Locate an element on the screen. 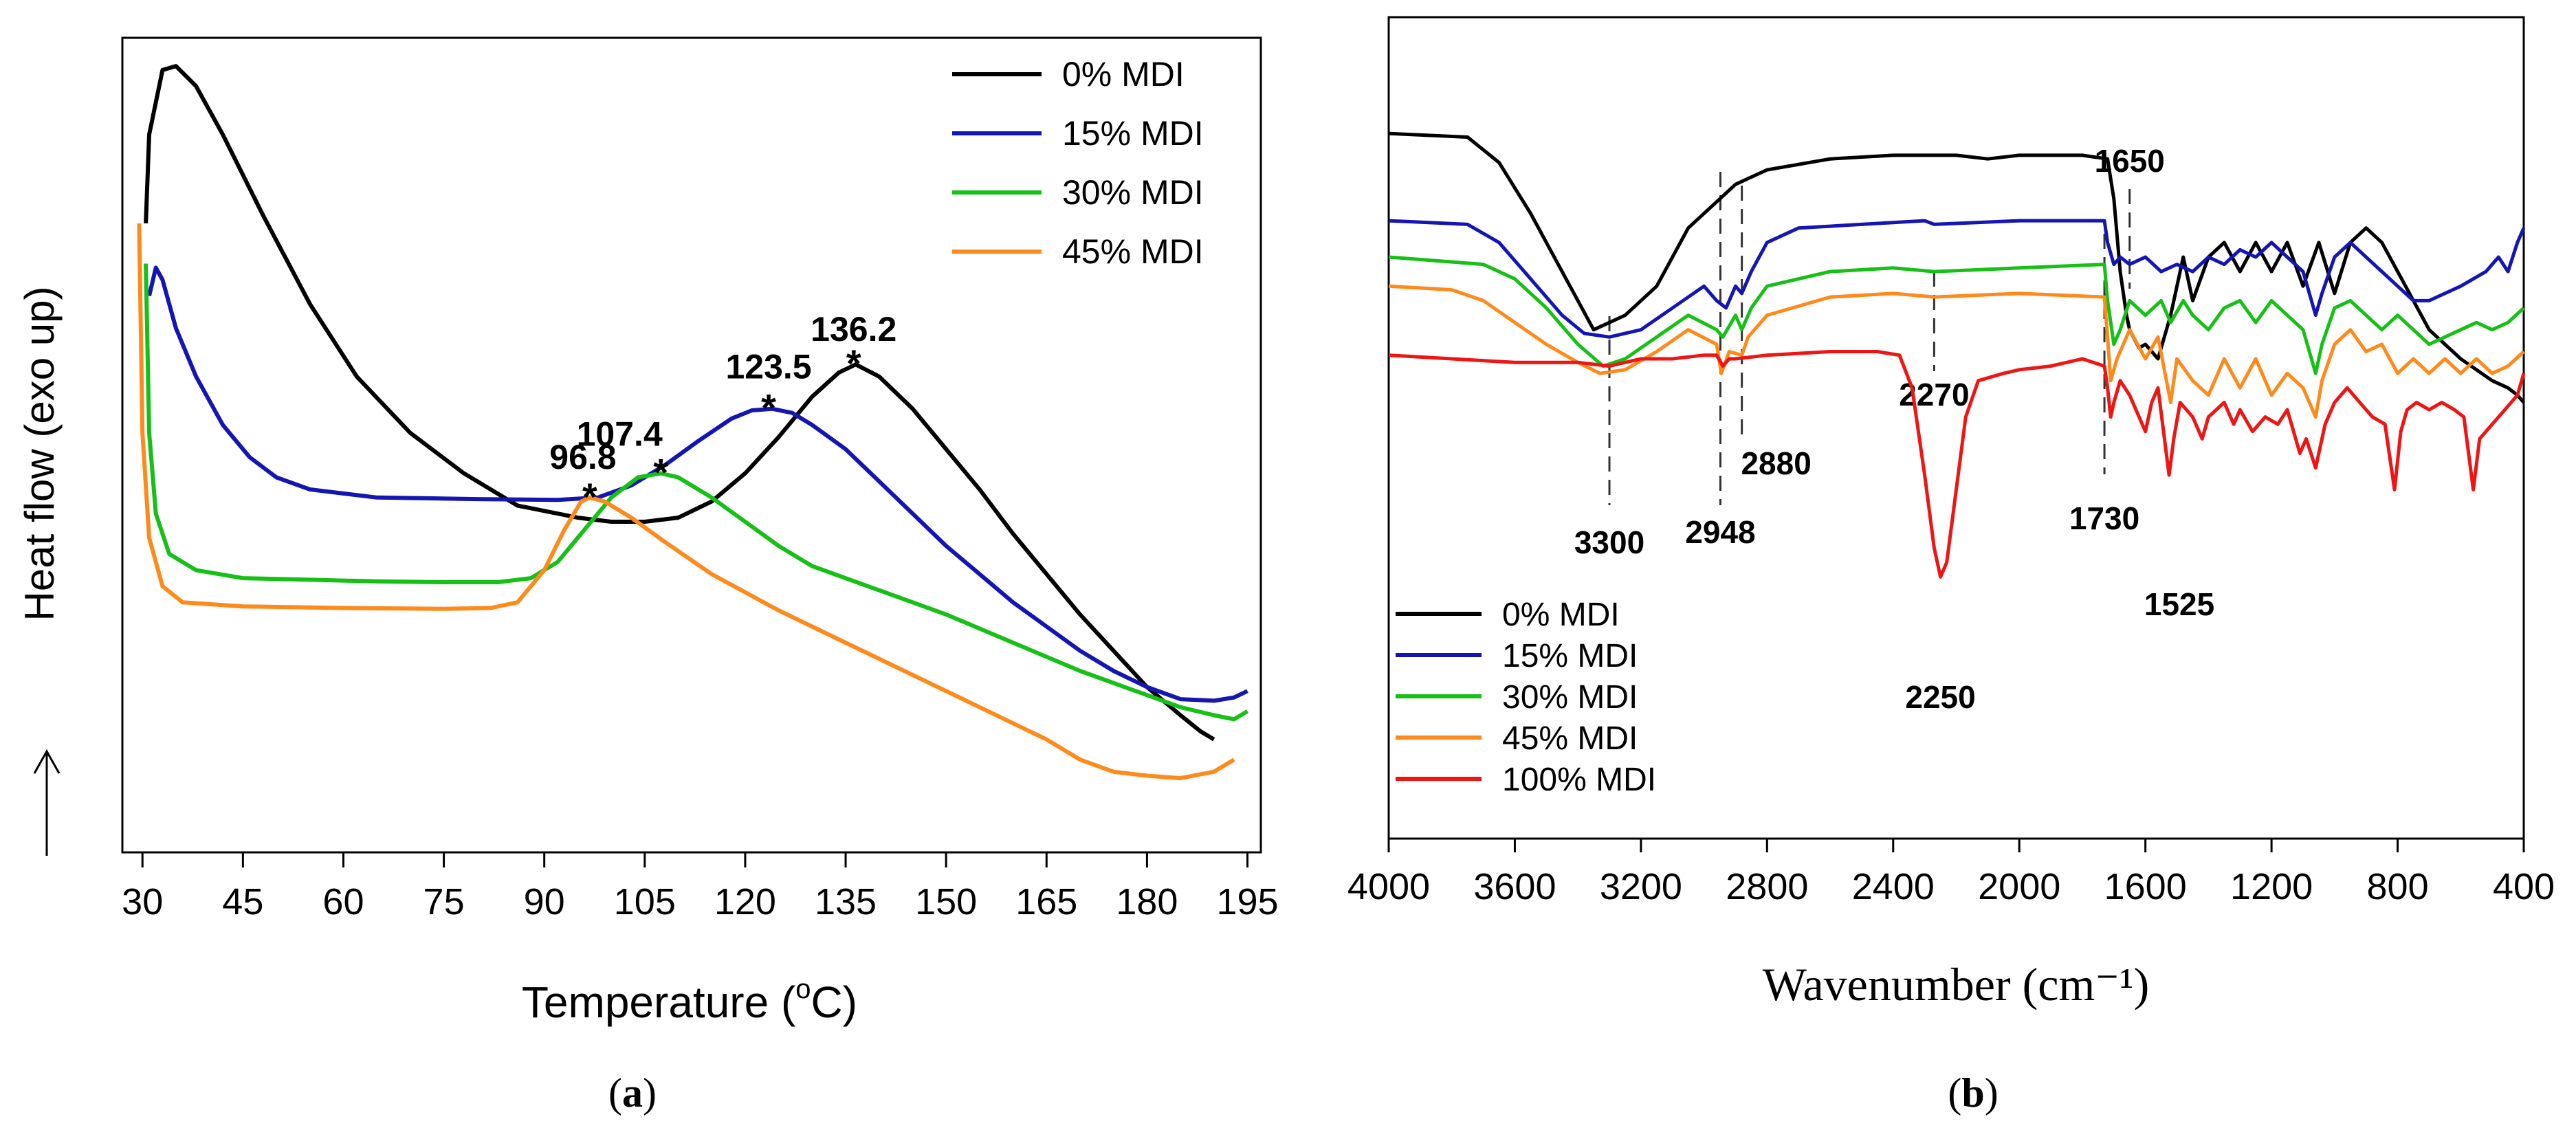 The image size is (2576, 1128). panel-a-x-ticks: 30 45 60 75 90 105 120 135 150 165 180 195 is located at coordinates (700, 887).